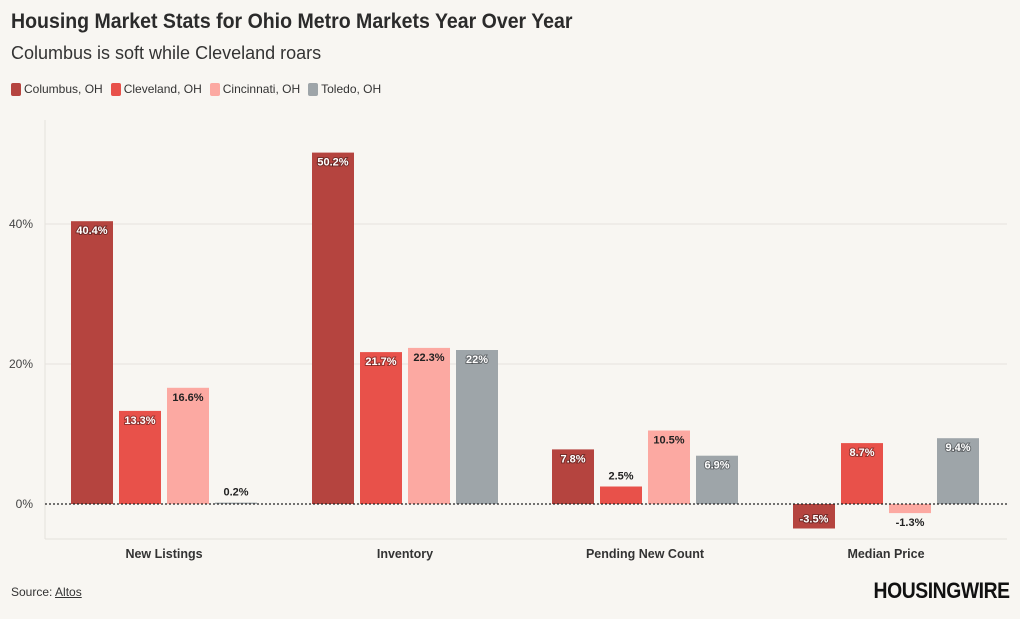 The image size is (1020, 619). What do you see at coordinates (942, 590) in the screenshot?
I see `housingwire-logo: HOUSINGWIRE` at bounding box center [942, 590].